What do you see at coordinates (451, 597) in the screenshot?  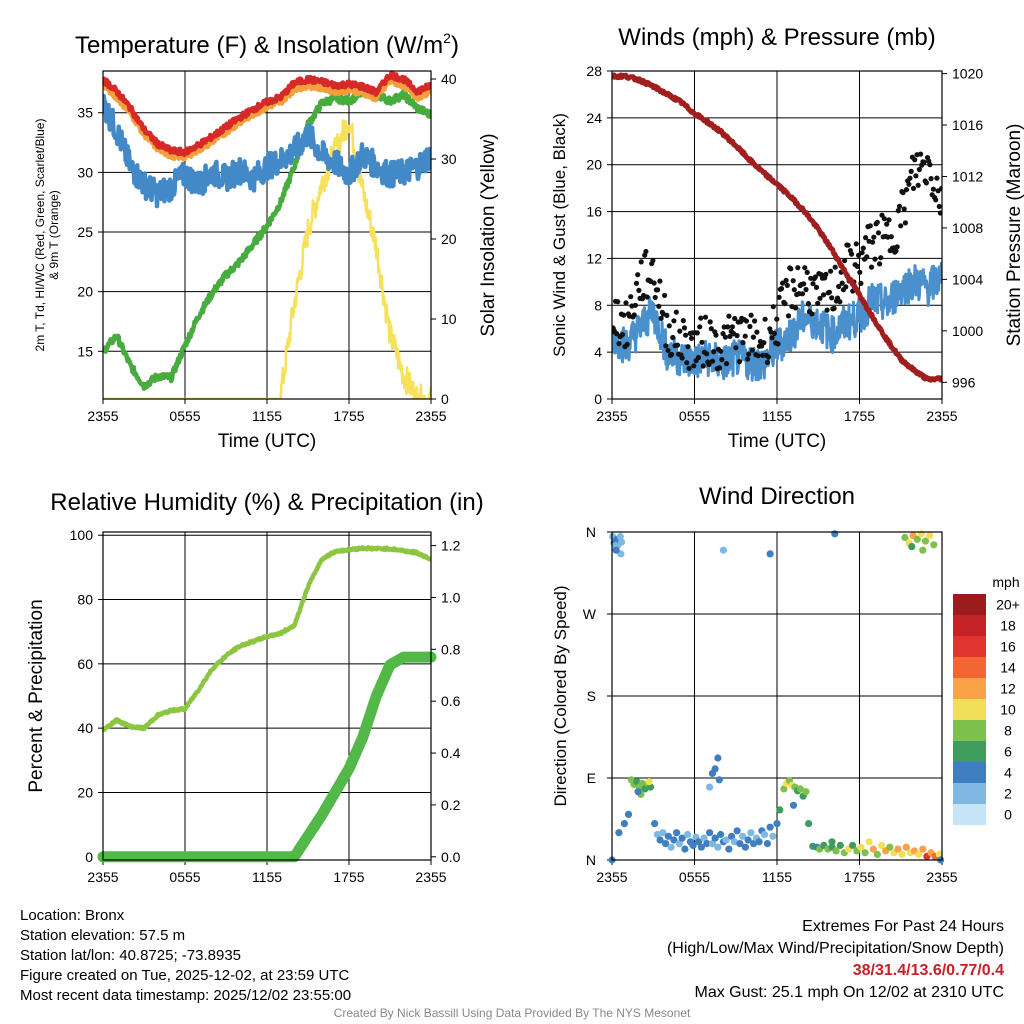 I see `y2-tick-label: 1.0` at bounding box center [451, 597].